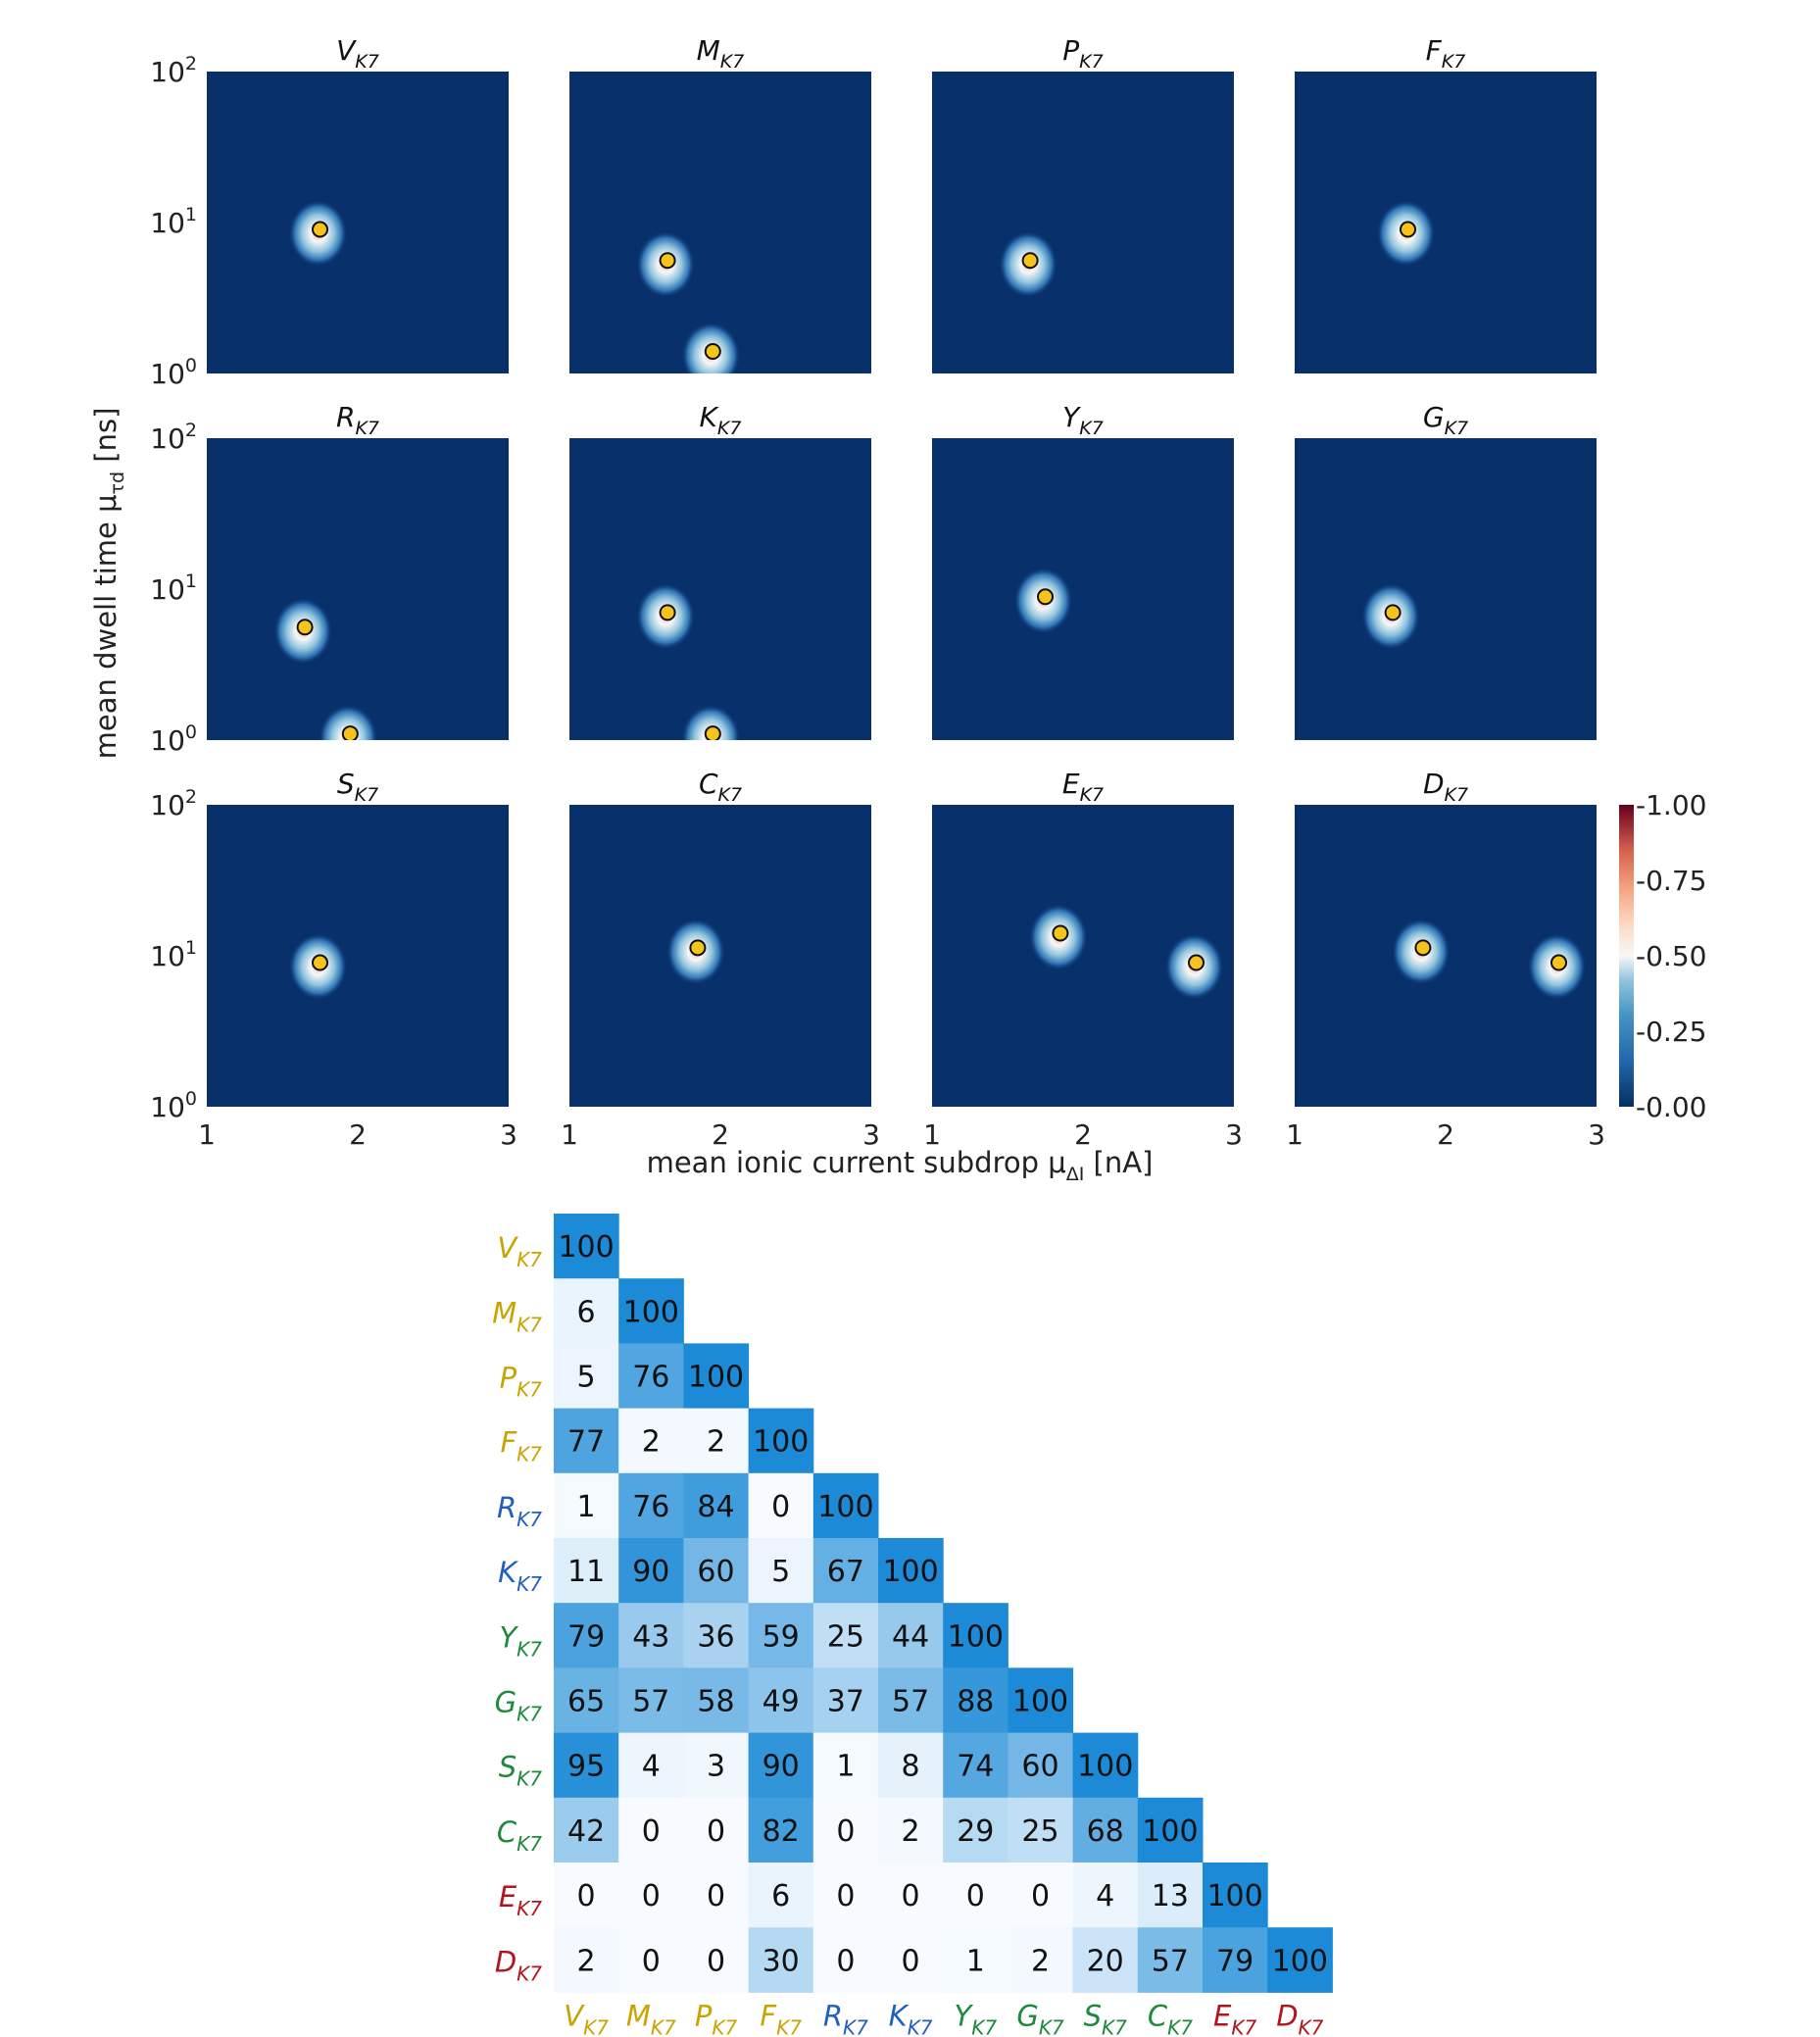 Image resolution: width=1820 pixels, height=2037 pixels. What do you see at coordinates (519, 1706) in the screenshot?
I see `matrix-row-label: GK7` at bounding box center [519, 1706].